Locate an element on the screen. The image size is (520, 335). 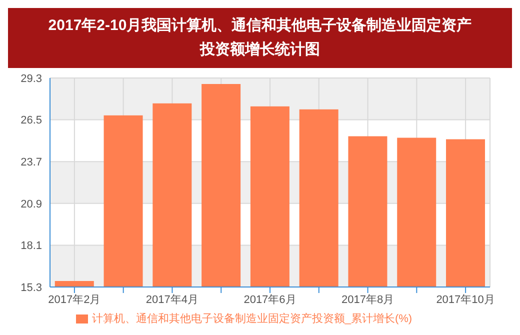
y-tick-label: 26.5 is located at coordinates (31, 120).